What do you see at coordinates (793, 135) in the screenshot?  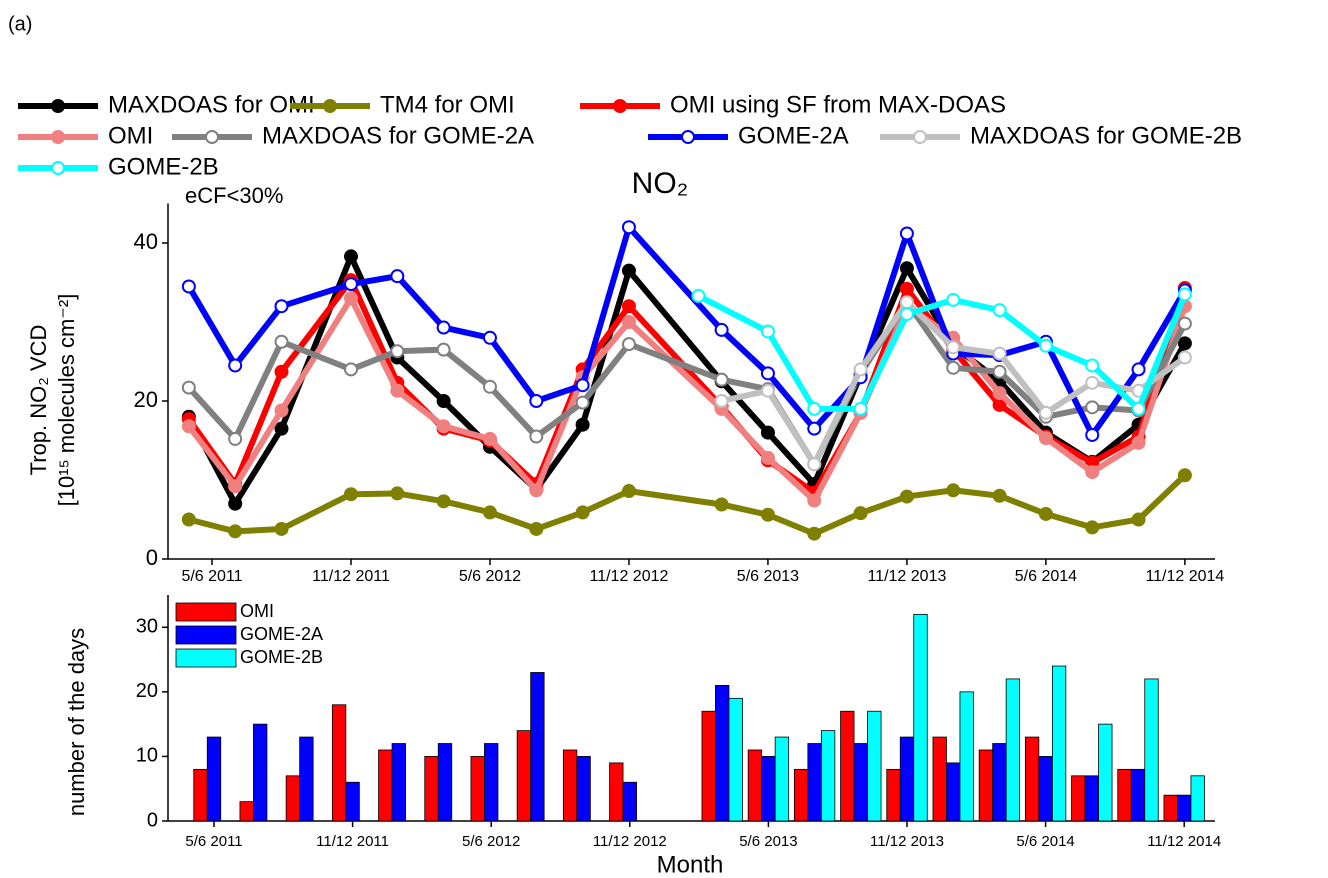 I see `legend-label: GOME-2A` at bounding box center [793, 135].